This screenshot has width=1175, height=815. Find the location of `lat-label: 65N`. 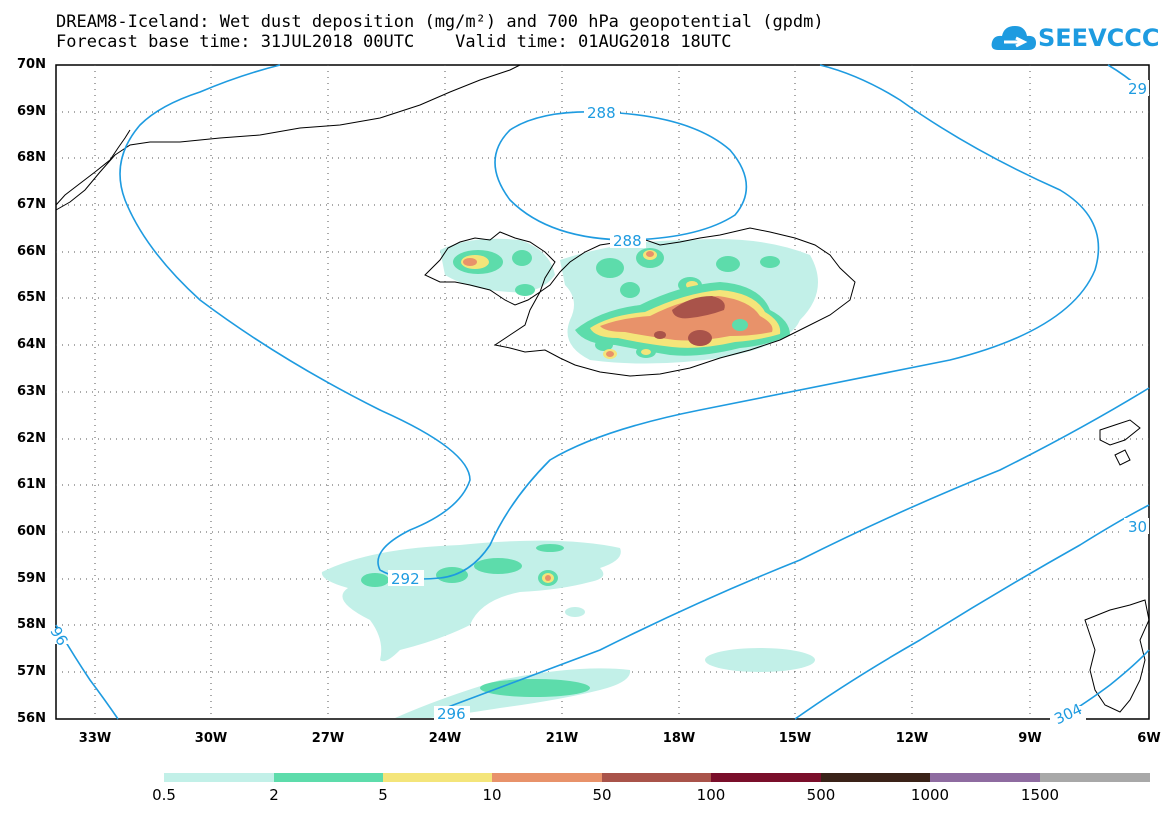

lat-label: 65N is located at coordinates (31, 297).